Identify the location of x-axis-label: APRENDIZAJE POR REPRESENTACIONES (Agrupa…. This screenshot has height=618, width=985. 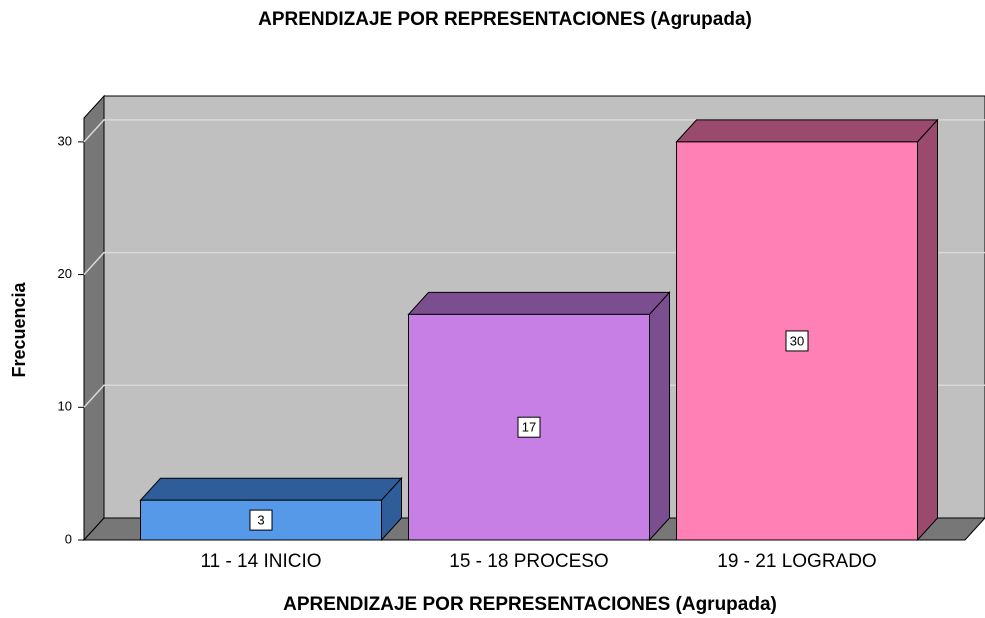
(530, 604).